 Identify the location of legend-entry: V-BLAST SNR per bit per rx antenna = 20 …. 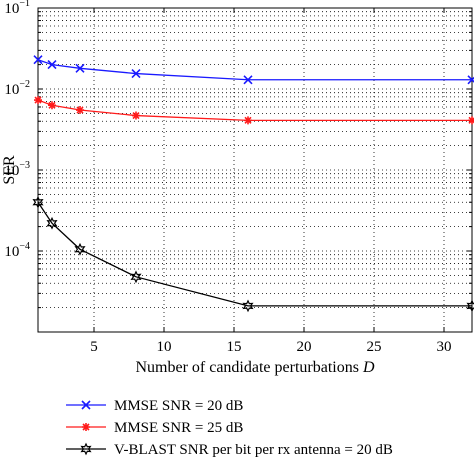
(229, 450).